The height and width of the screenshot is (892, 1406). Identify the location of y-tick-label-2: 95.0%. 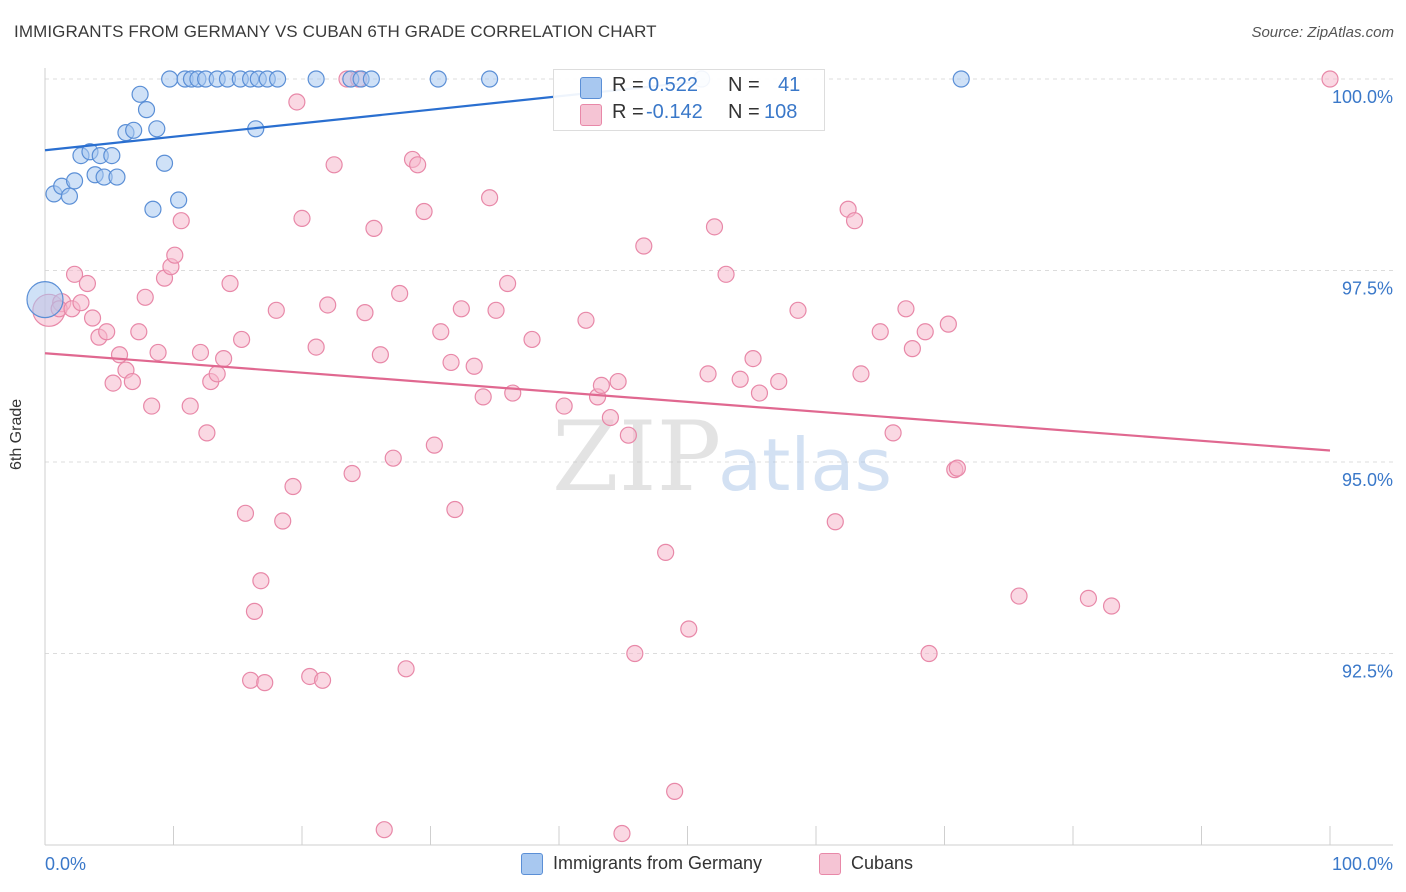
(1367, 480).